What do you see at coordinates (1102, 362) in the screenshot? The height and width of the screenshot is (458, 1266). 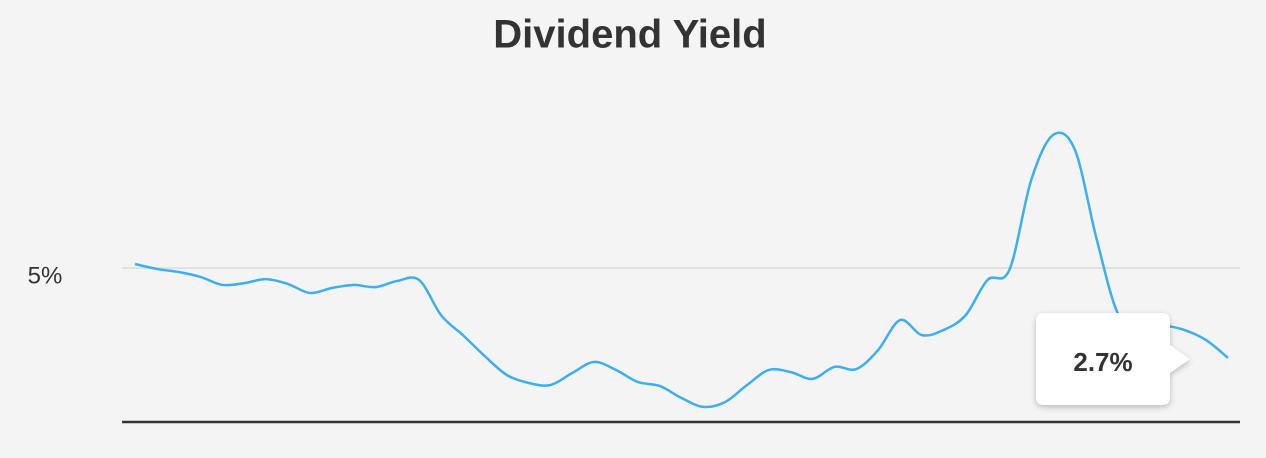 I see `tooltip-text: 2.7%` at bounding box center [1102, 362].